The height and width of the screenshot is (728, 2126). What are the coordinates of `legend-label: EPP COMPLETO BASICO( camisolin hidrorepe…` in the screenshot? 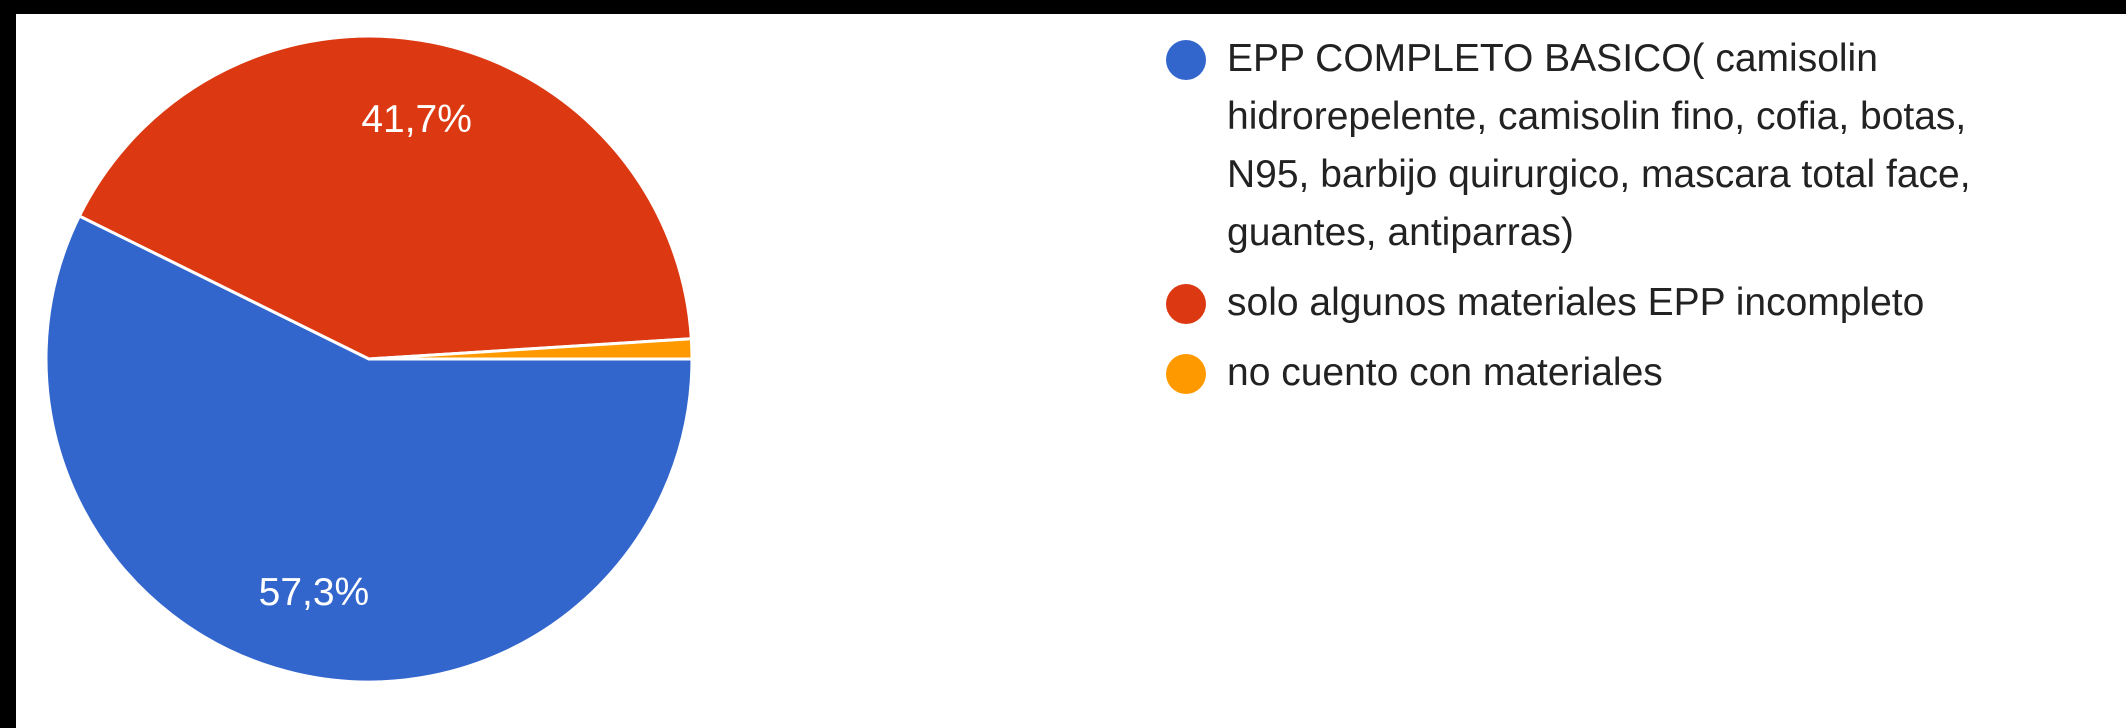 It's located at (1599, 145).